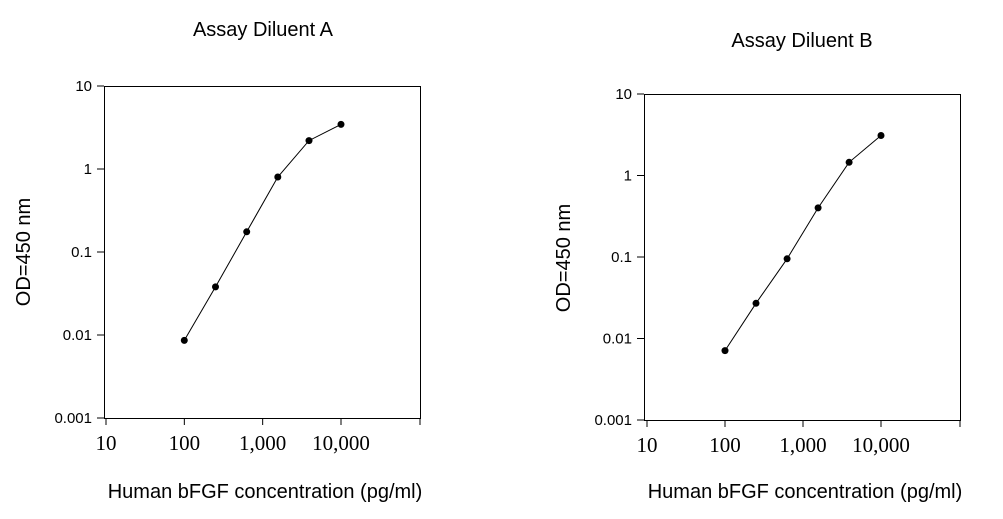 Image resolution: width=1003 pixels, height=519 pixels. Describe the element at coordinates (263, 30) in the screenshot. I see `chart-title: Assay Diluent A` at that location.